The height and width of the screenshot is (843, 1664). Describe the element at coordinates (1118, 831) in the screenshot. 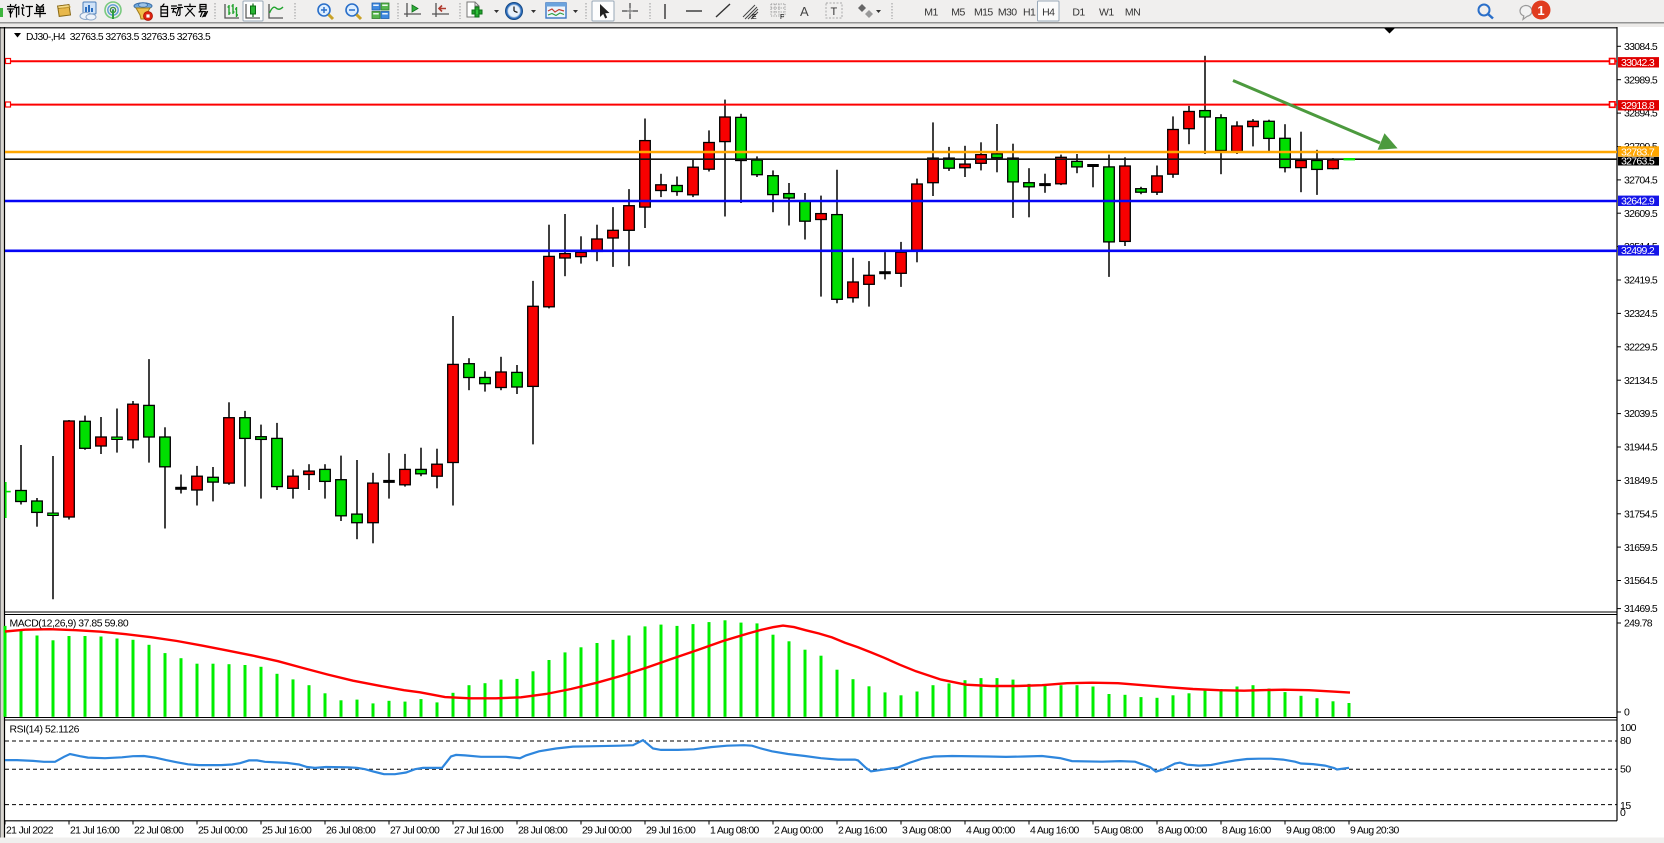

I see `svg-text: 5 Aug 08:00` at that location.